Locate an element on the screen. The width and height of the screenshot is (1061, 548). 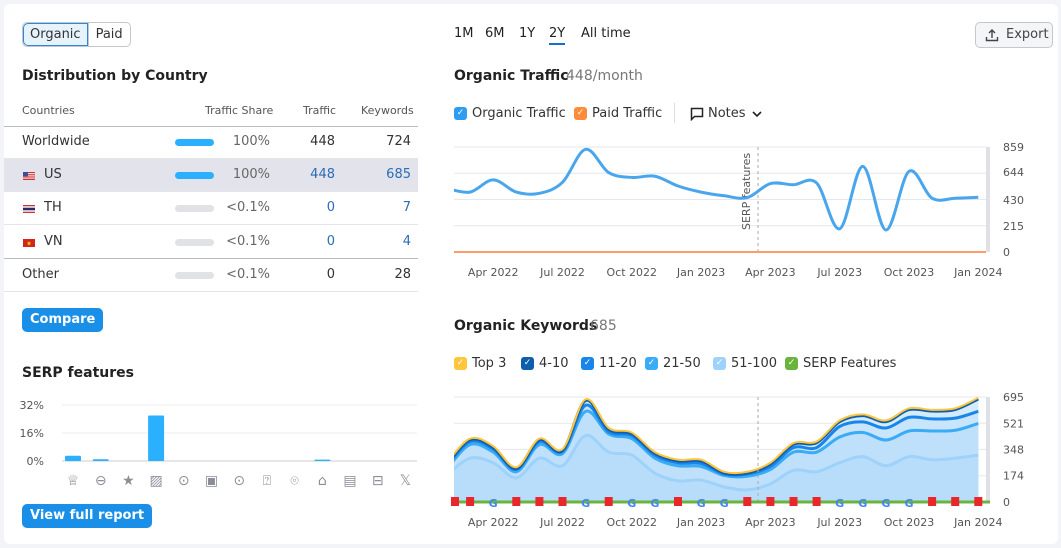
country-row: VN <0.1% 0 4 is located at coordinates (211, 242).